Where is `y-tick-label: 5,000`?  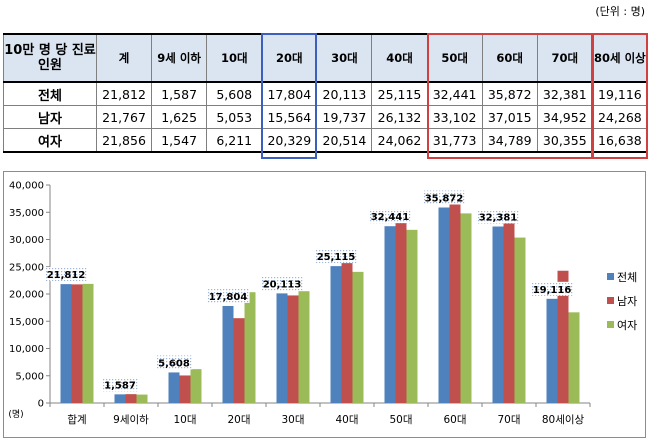
y-tick-label: 5,000 is located at coordinates (29, 376).